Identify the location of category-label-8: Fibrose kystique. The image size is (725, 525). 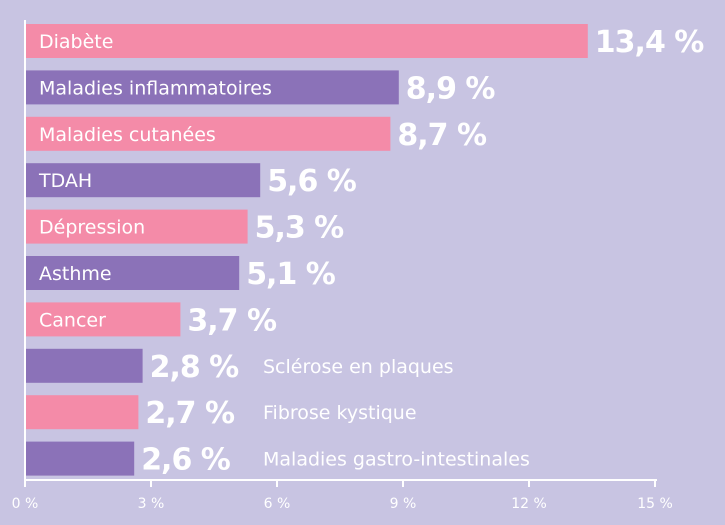
(340, 413).